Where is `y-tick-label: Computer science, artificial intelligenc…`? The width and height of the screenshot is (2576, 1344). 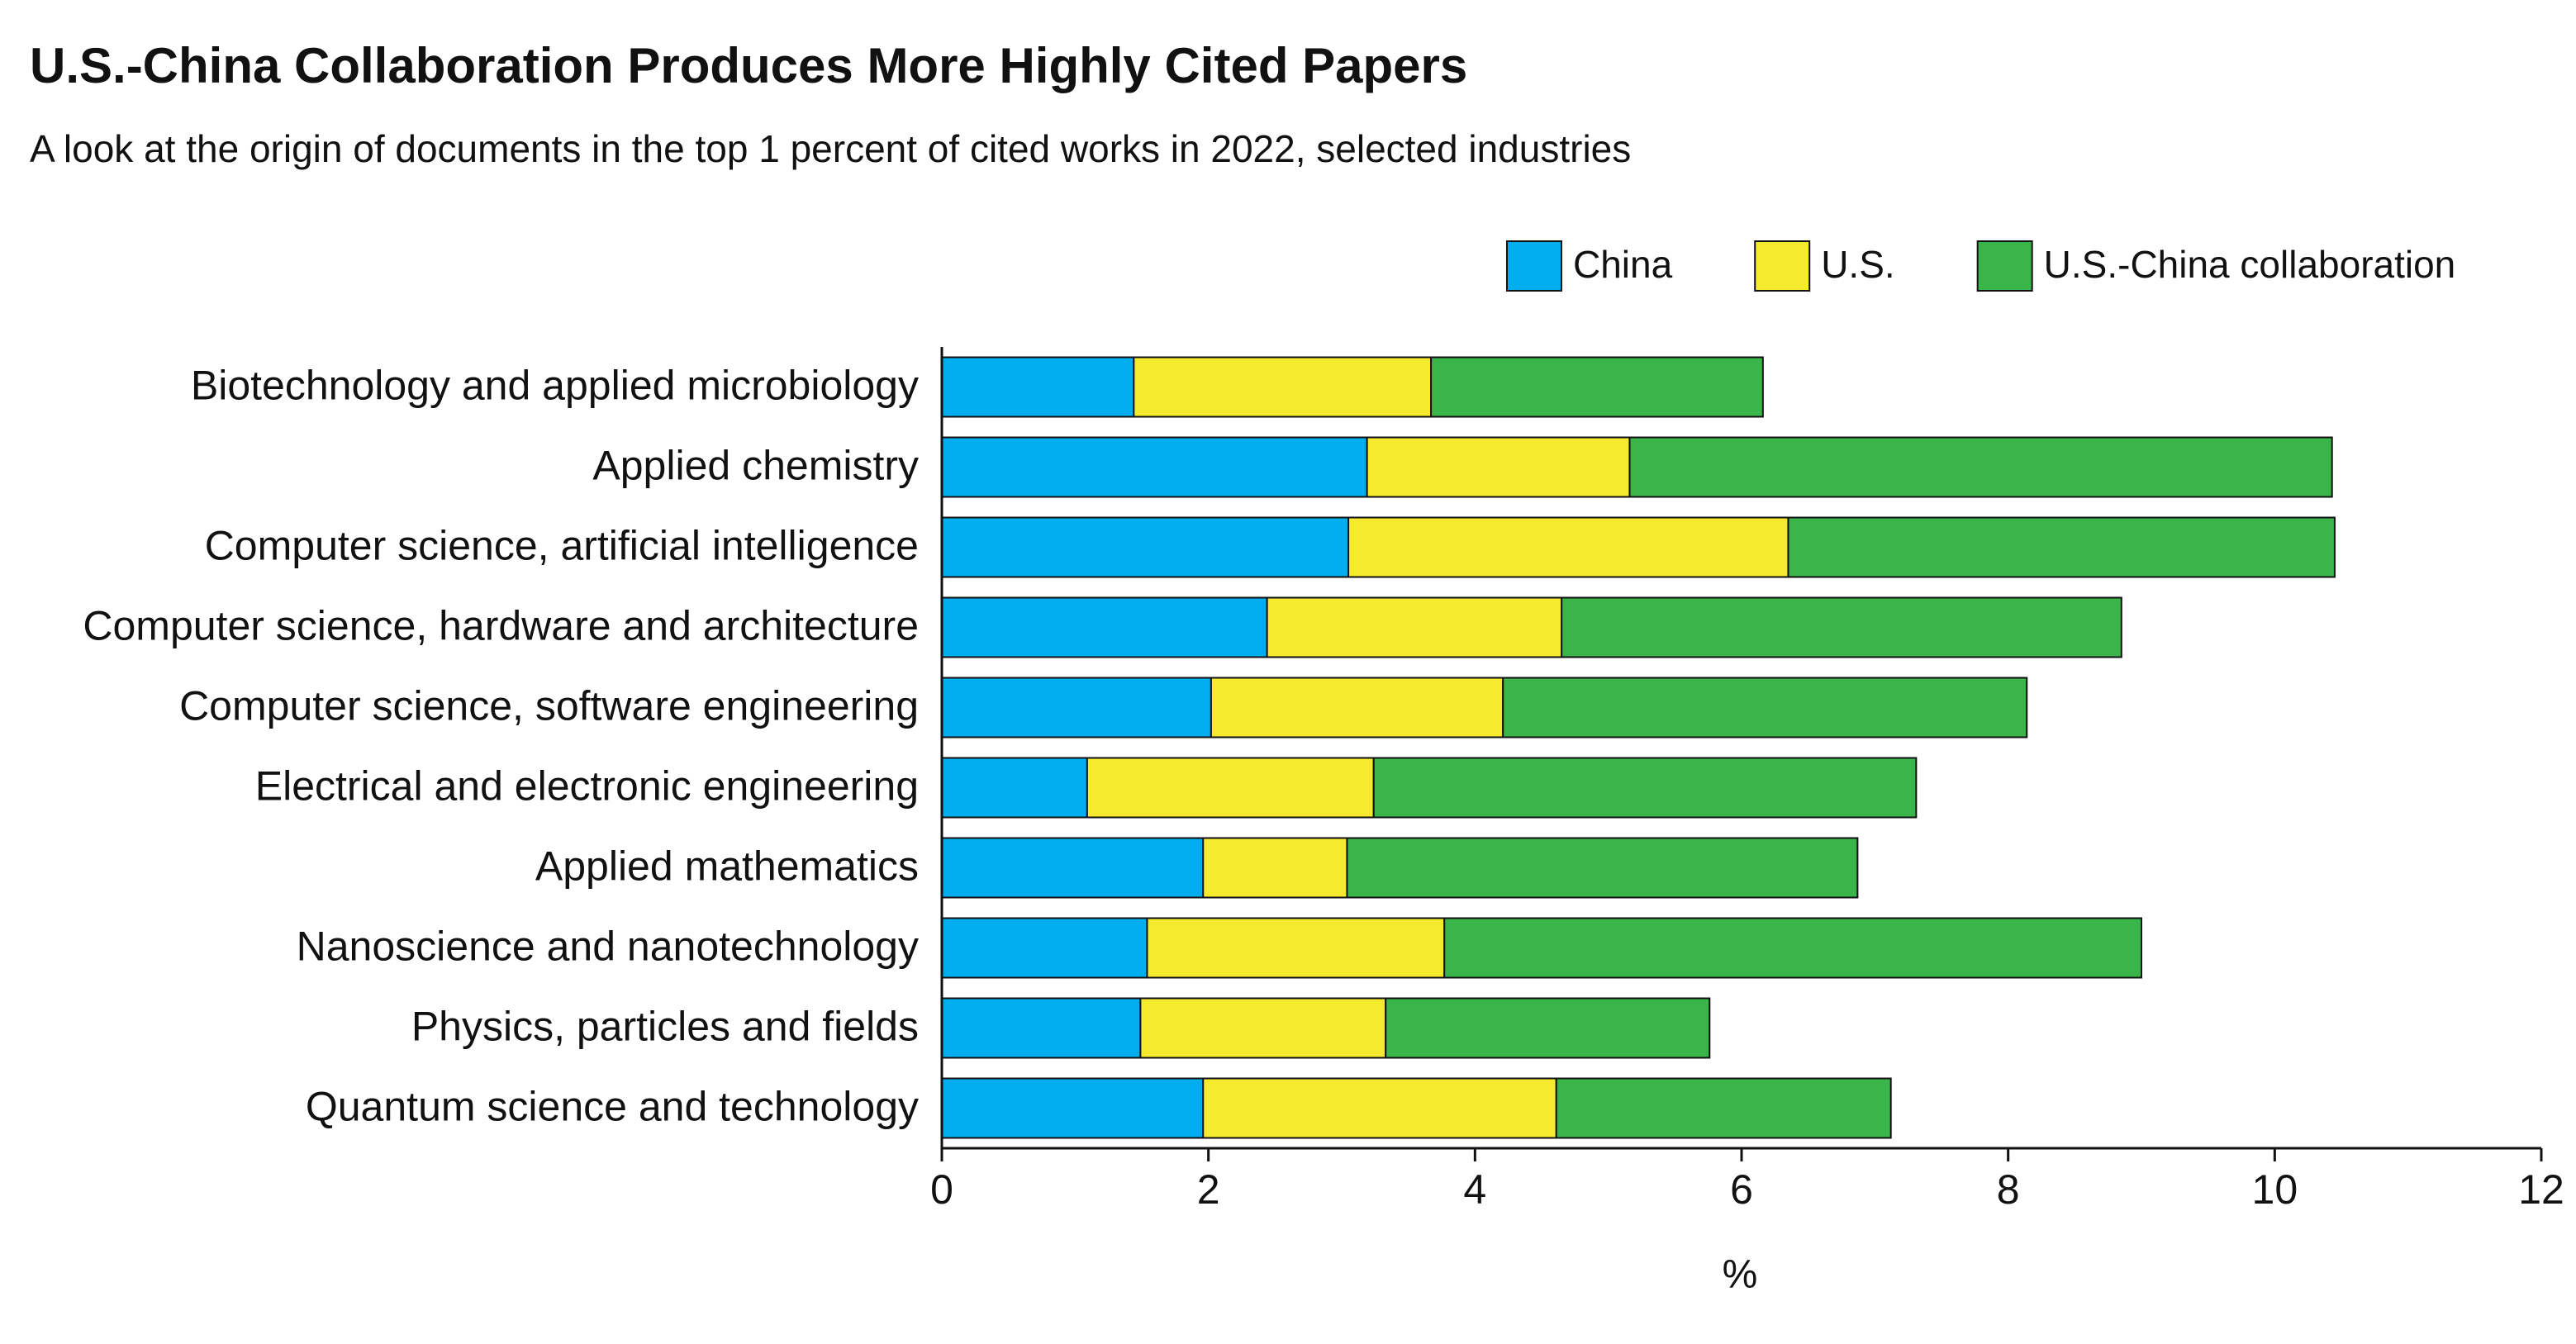 y-tick-label: Computer science, artificial intelligenc… is located at coordinates (562, 546).